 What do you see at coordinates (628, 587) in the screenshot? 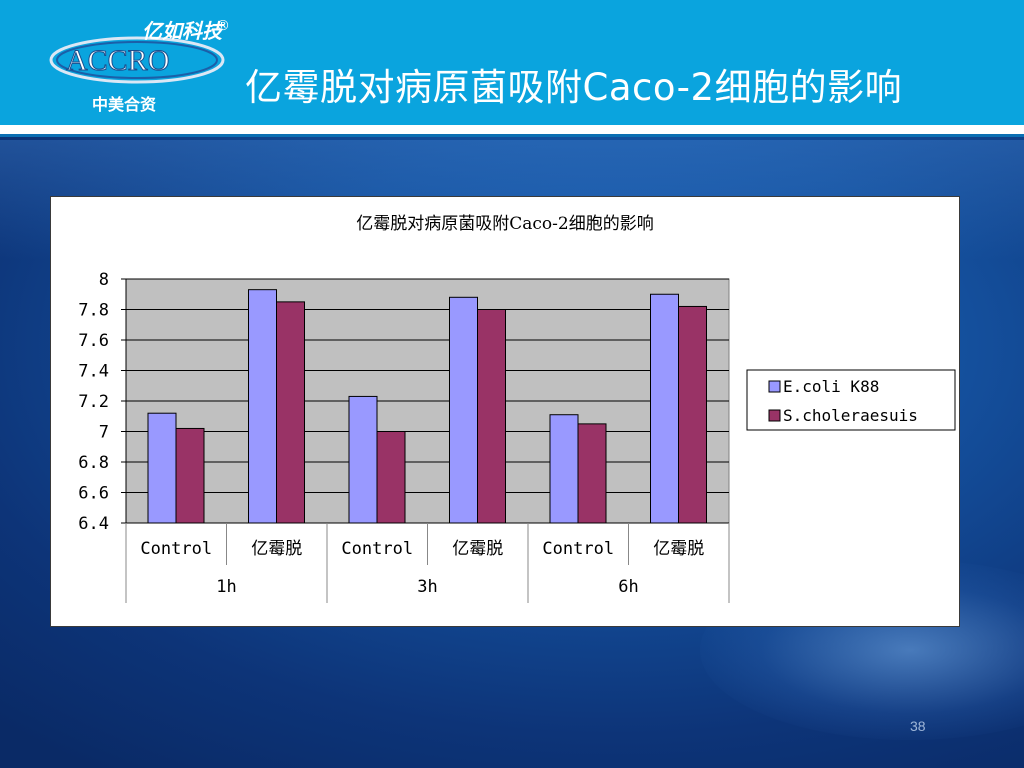
I see `x-group-label: 6h` at bounding box center [628, 587].